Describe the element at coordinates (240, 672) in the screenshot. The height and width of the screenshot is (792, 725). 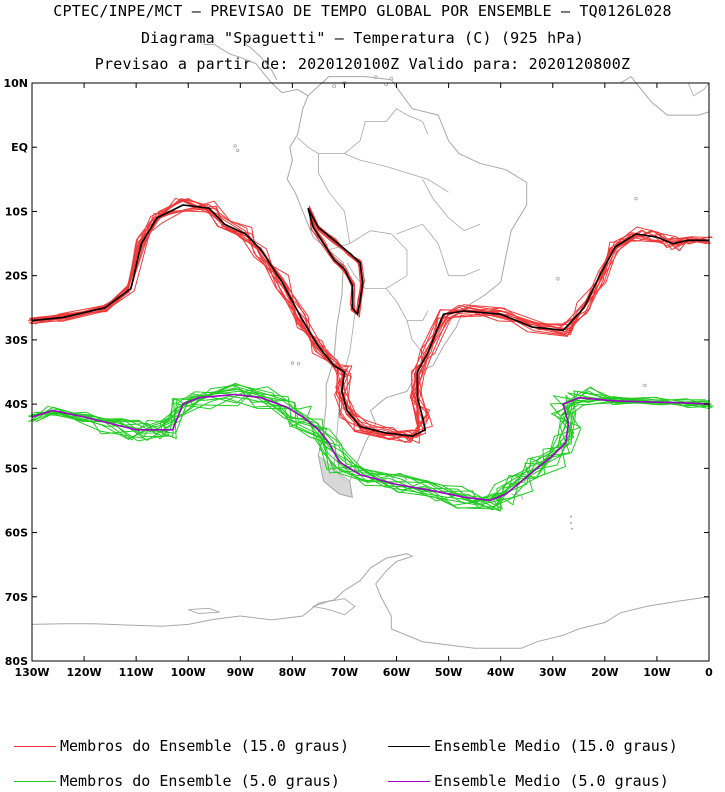
I see `lon-tick-label: 90W` at that location.